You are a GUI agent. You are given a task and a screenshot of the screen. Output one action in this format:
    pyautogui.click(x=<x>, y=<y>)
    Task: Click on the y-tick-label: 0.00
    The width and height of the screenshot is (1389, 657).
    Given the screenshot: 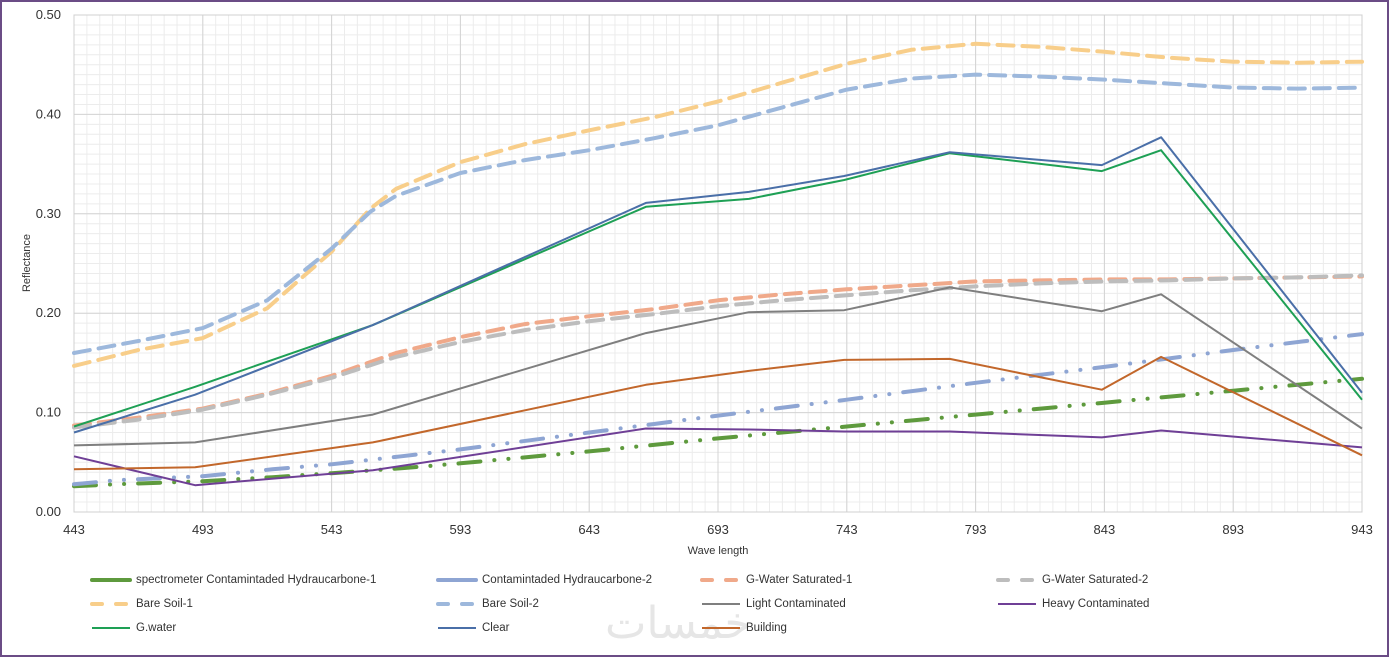 What is the action you would take?
    pyautogui.click(x=48, y=511)
    